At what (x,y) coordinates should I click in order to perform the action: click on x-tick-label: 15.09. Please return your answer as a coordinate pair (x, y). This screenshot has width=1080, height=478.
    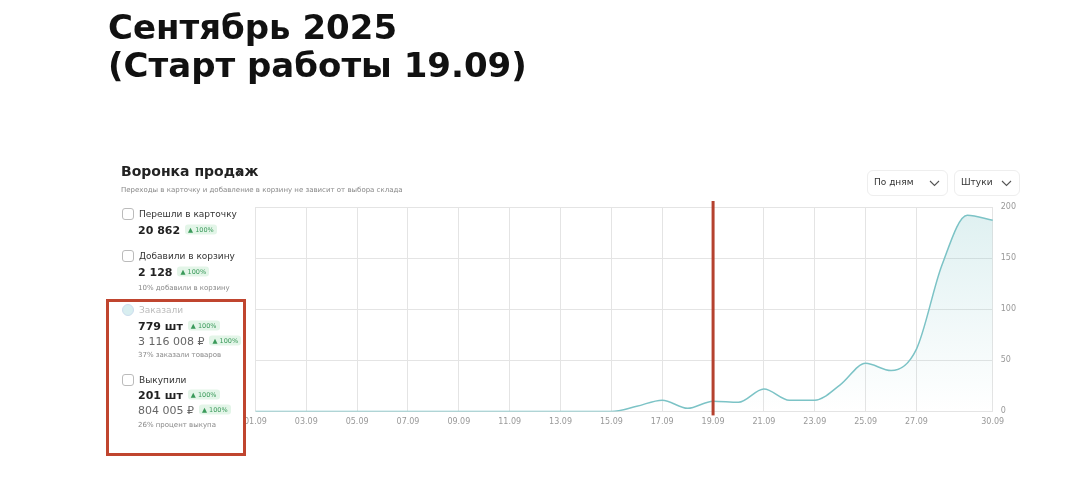
    Looking at the image, I should click on (611, 422).